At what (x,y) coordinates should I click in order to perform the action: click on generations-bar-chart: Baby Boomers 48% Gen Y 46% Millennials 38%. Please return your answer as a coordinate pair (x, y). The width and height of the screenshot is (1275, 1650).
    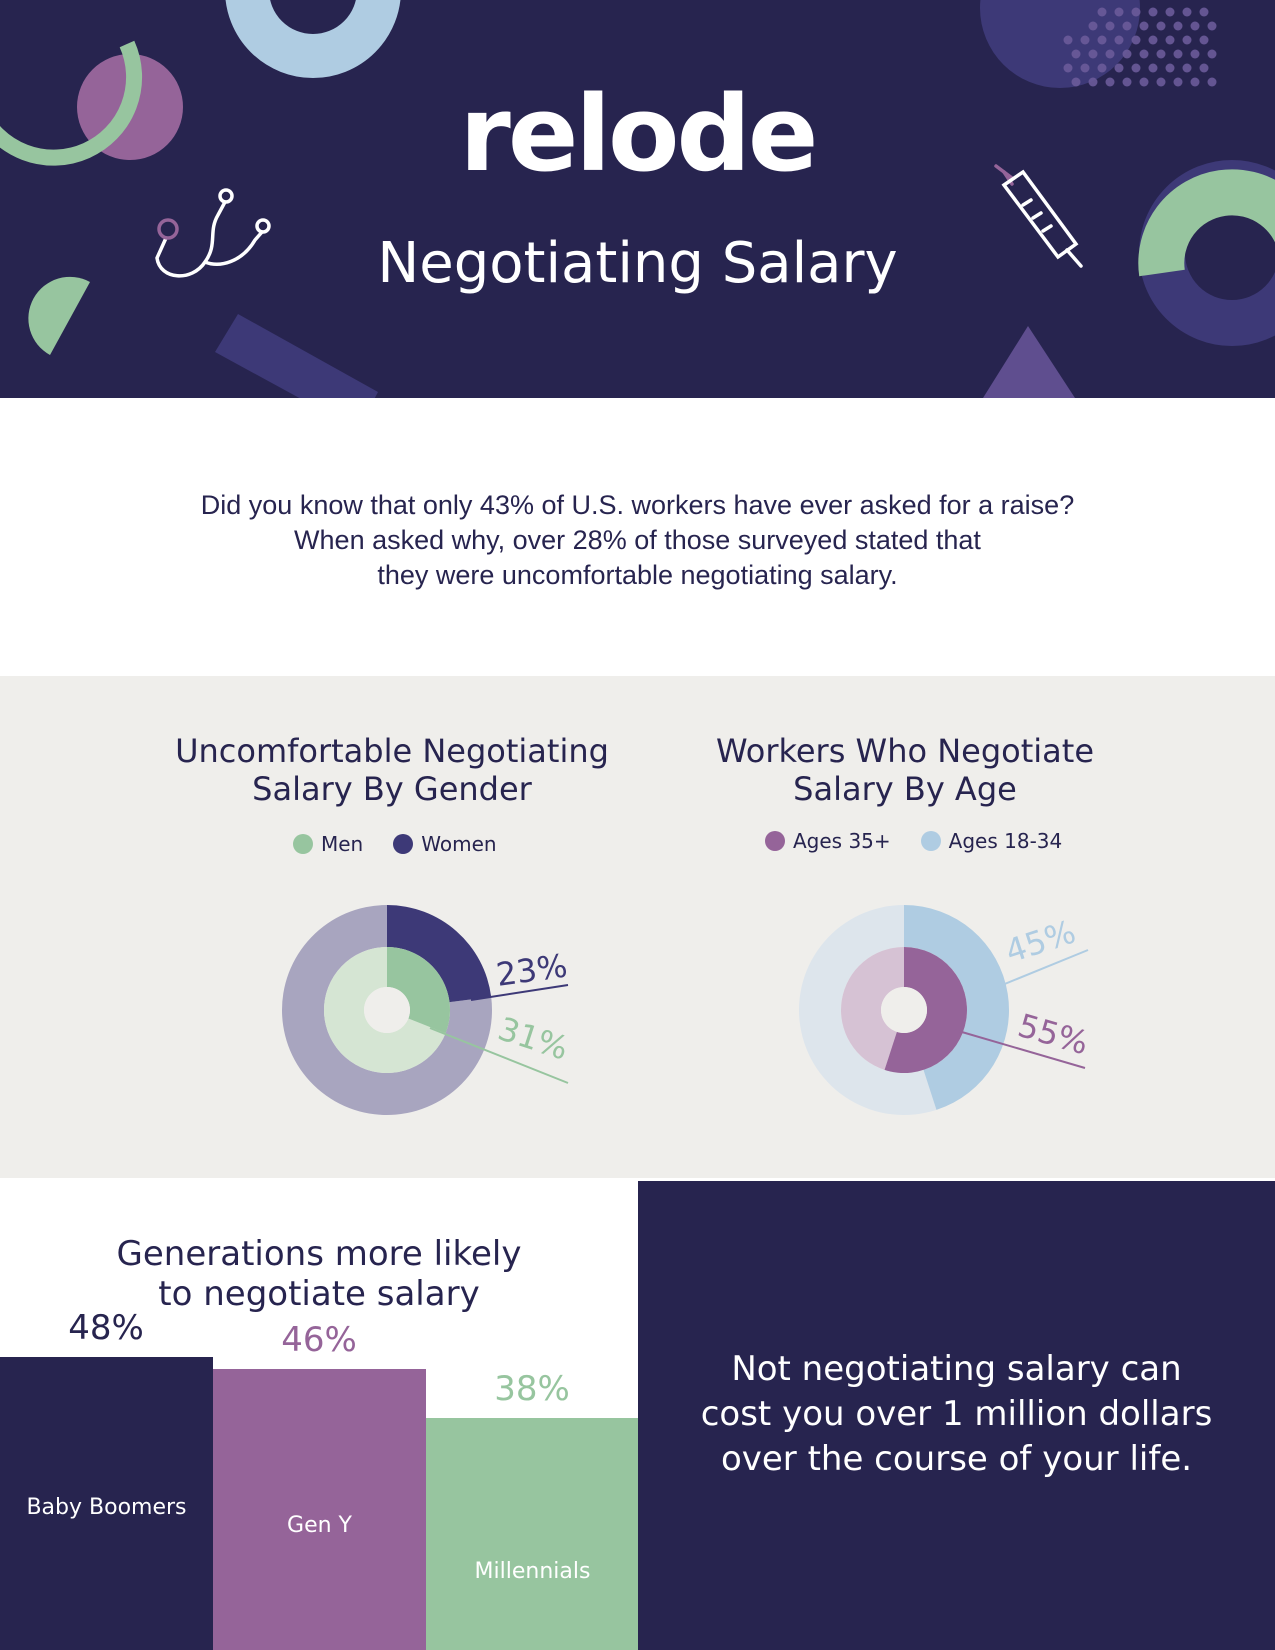
    Looking at the image, I should click on (319, 1475).